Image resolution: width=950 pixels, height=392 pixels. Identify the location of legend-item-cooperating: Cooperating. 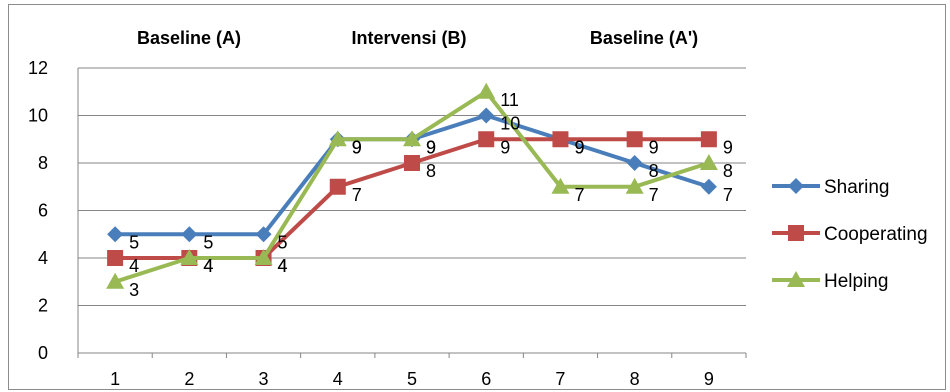
(850, 234).